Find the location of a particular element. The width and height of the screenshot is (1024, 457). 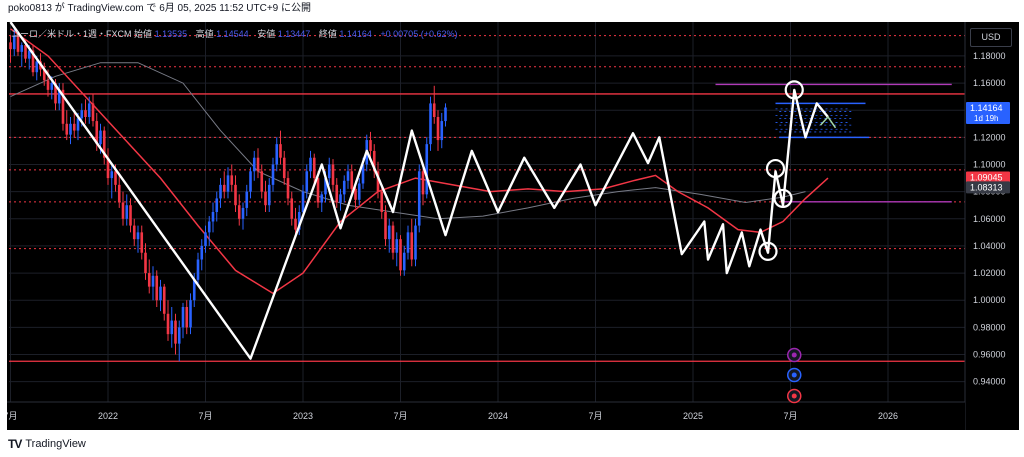

close-value: 1.14164 is located at coordinates (355, 34).